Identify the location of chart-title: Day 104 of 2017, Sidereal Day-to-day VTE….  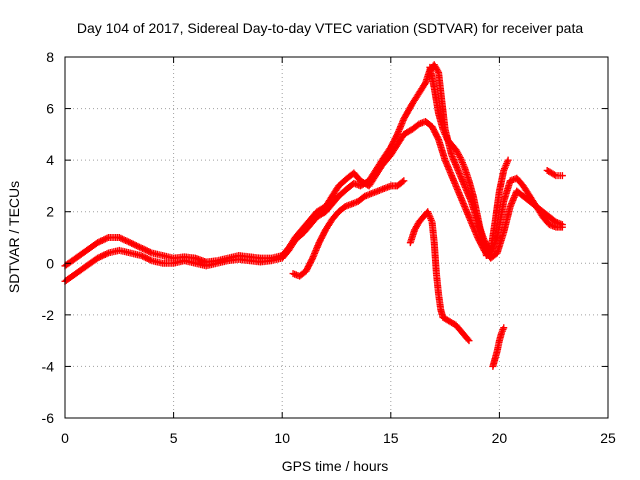
(330, 28).